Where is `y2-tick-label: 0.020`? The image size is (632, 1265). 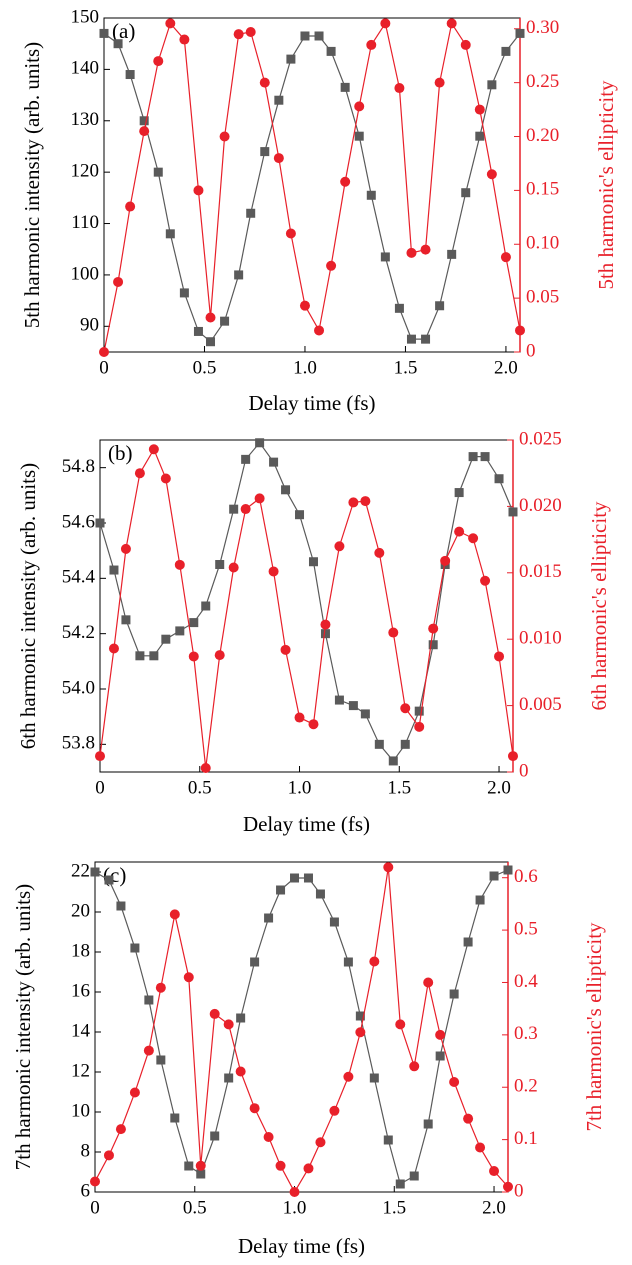
y2-tick-label: 0.020 is located at coordinates (540, 505).